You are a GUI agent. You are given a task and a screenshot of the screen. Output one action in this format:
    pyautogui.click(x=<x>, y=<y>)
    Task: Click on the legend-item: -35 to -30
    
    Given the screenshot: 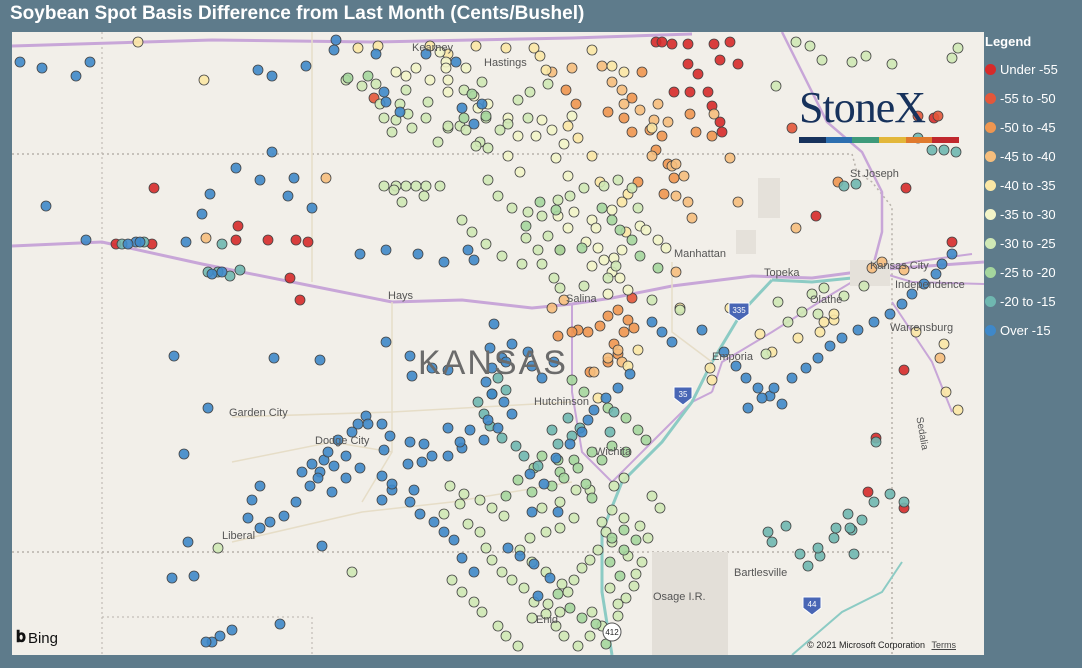 What is the action you would take?
    pyautogui.click(x=1033, y=214)
    